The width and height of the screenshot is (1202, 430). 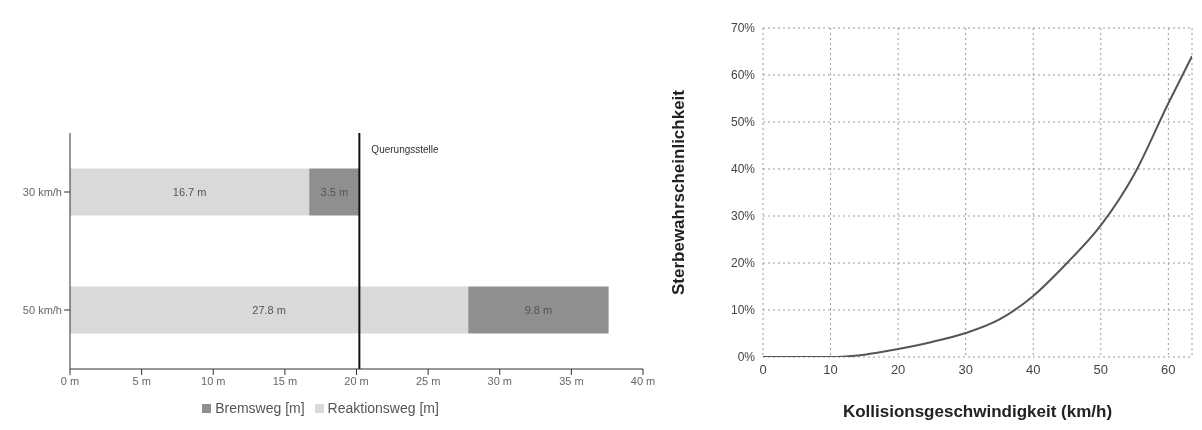 I want to click on y-tick-label: 30 km/h, so click(x=42, y=191).